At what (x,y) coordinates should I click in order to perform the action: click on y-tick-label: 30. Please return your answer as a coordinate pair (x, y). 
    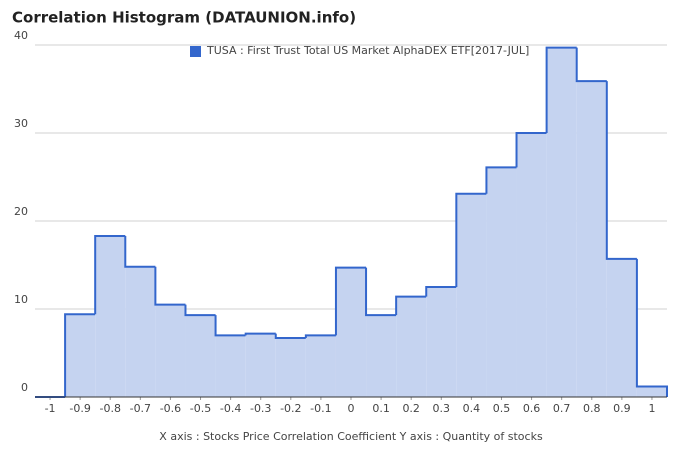
    Looking at the image, I should click on (21, 123).